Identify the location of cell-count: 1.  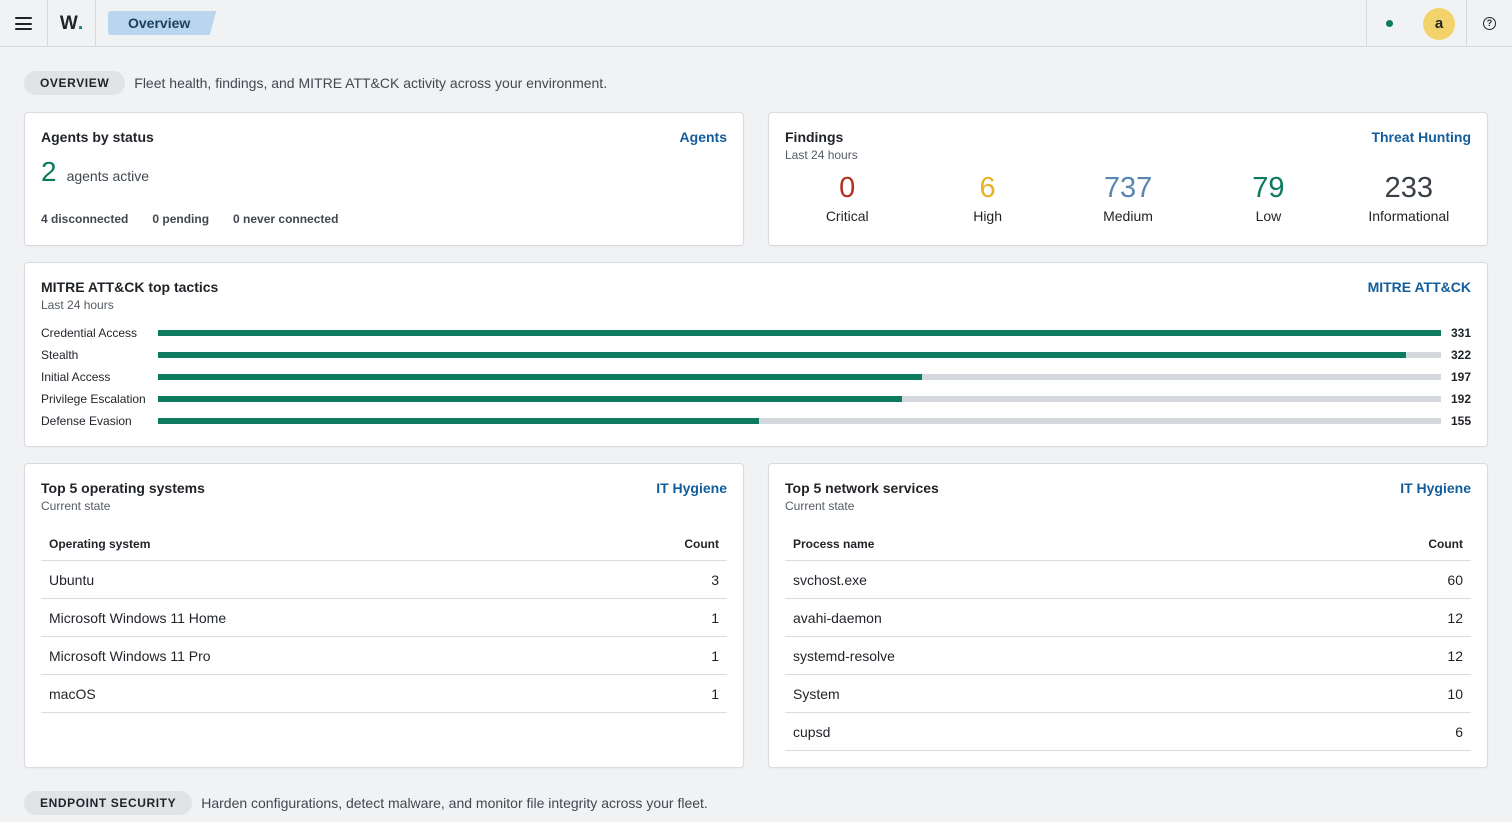
(715, 655).